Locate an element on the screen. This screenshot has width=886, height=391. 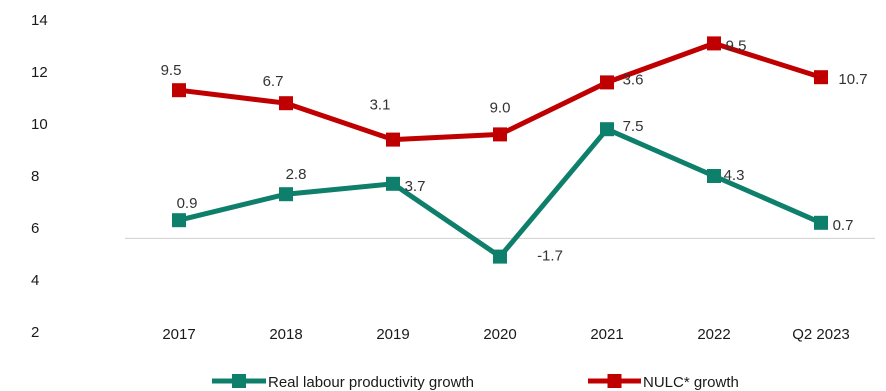
x-axis-ticks: 2017 2018 2019 2020 2021 2022 Q2 2023 is located at coordinates (505, 334).